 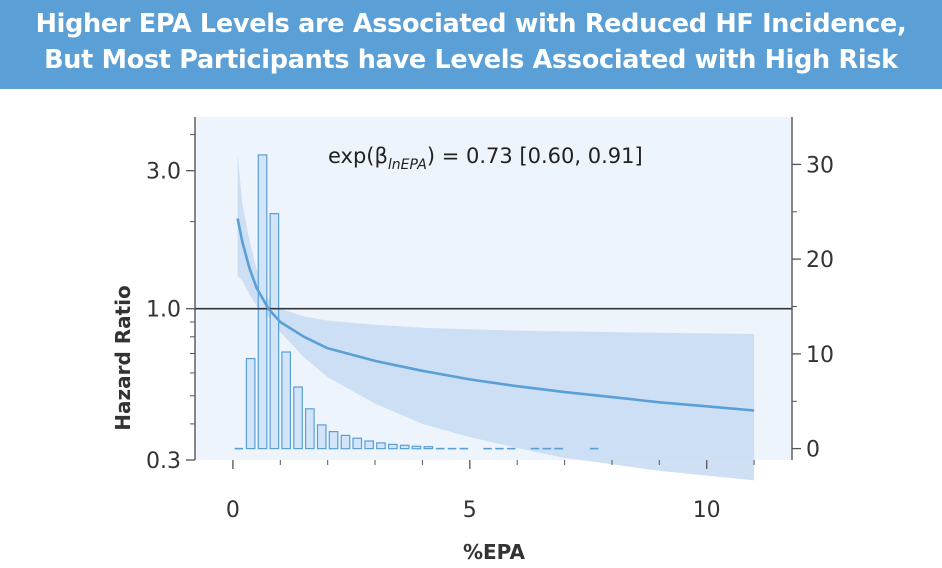 I want to click on y-tick-label: 3.0, so click(x=163, y=172).